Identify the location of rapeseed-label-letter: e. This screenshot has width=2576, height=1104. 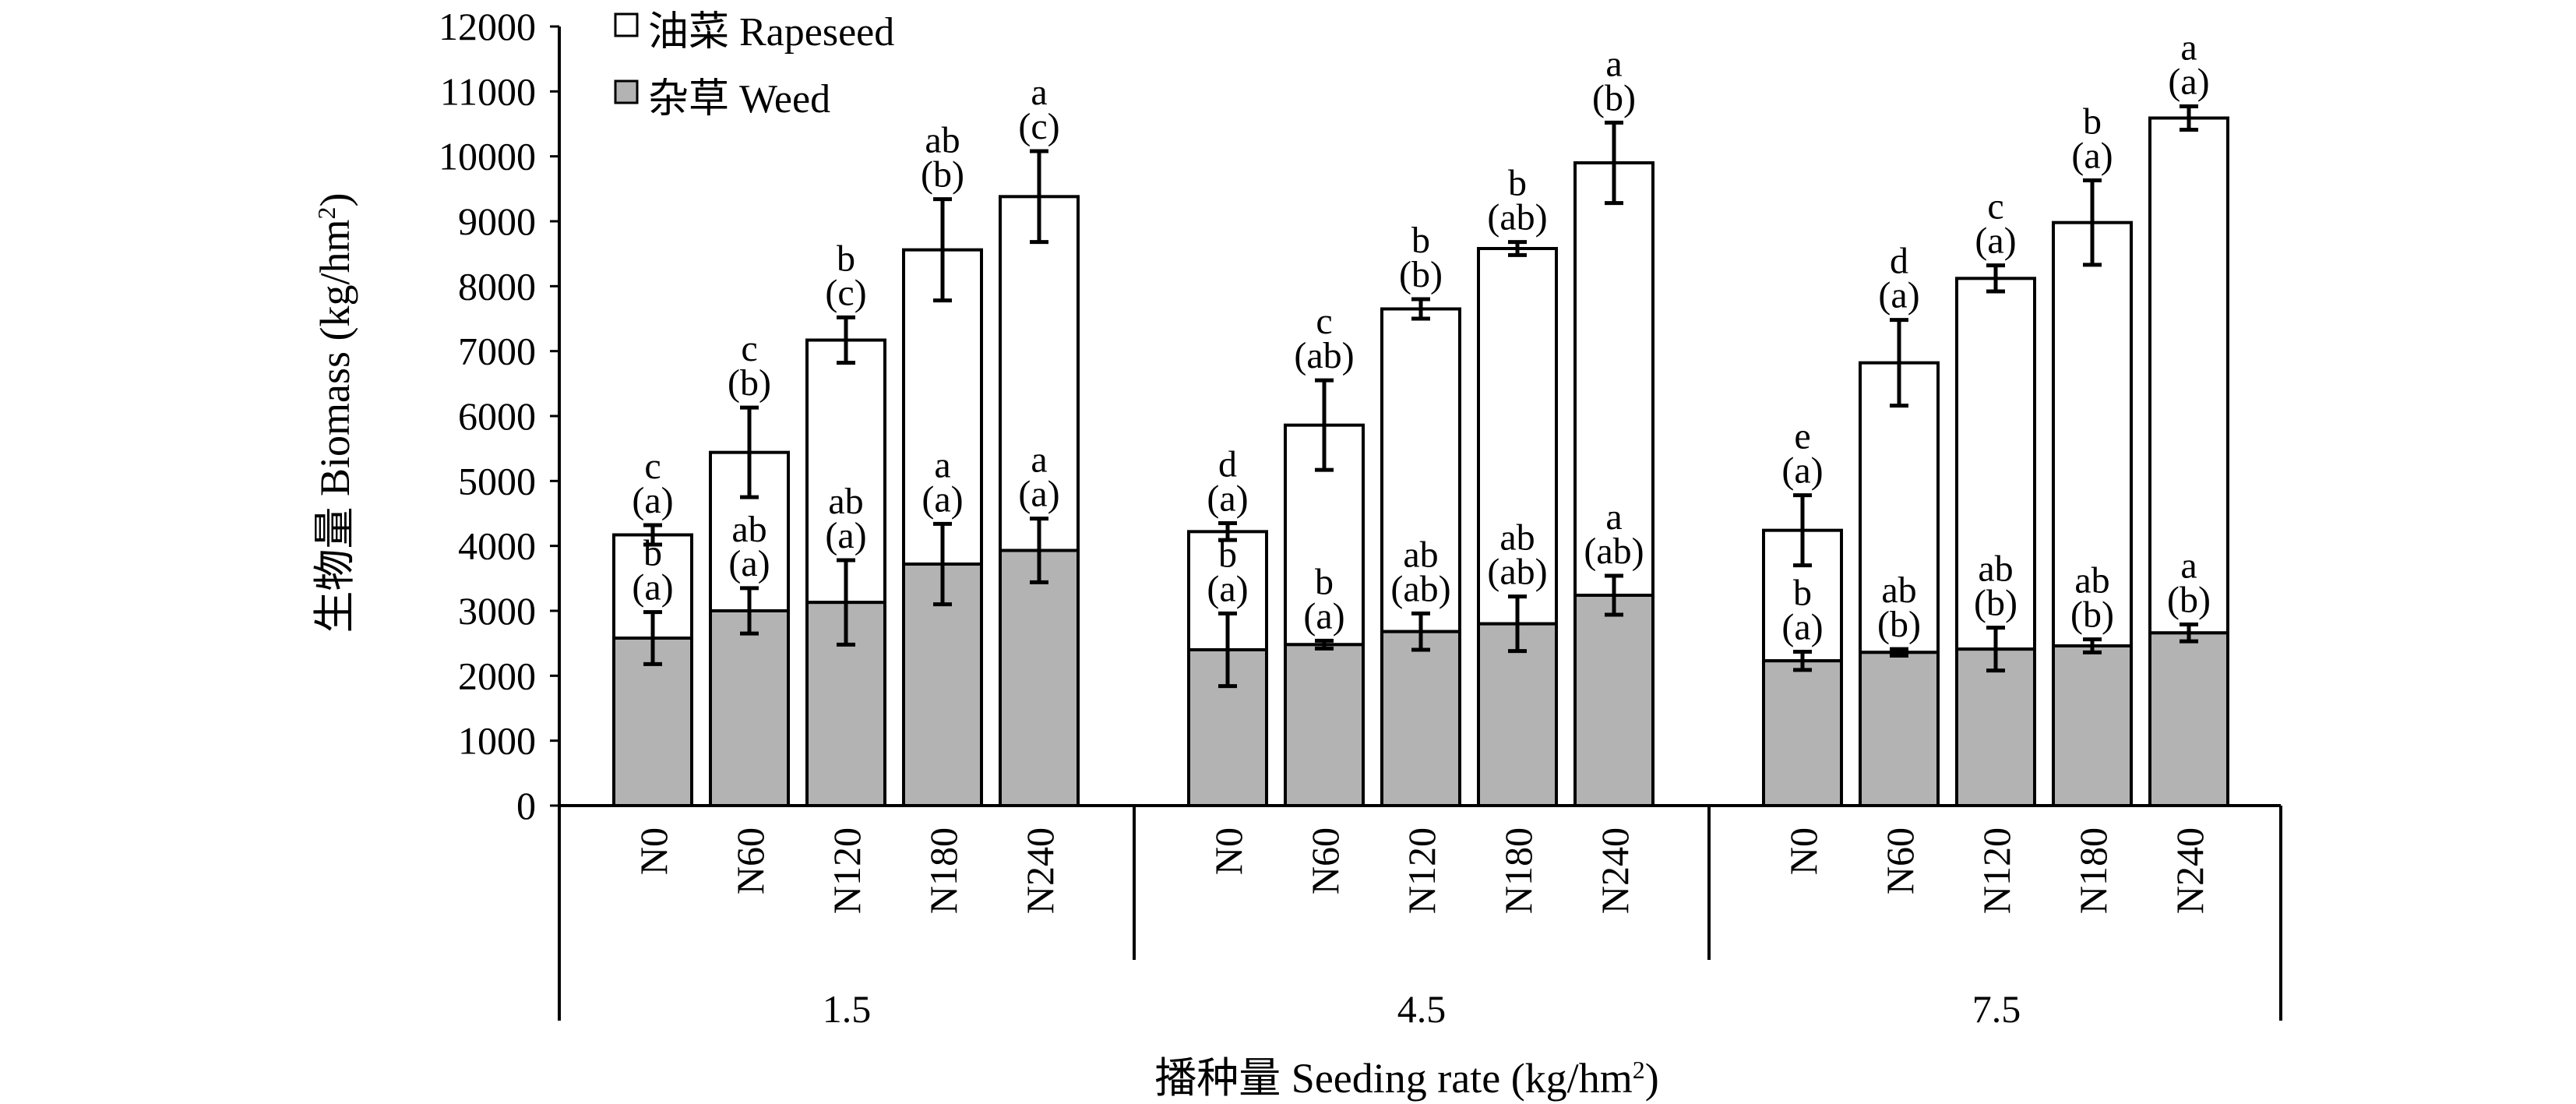
(1802, 437).